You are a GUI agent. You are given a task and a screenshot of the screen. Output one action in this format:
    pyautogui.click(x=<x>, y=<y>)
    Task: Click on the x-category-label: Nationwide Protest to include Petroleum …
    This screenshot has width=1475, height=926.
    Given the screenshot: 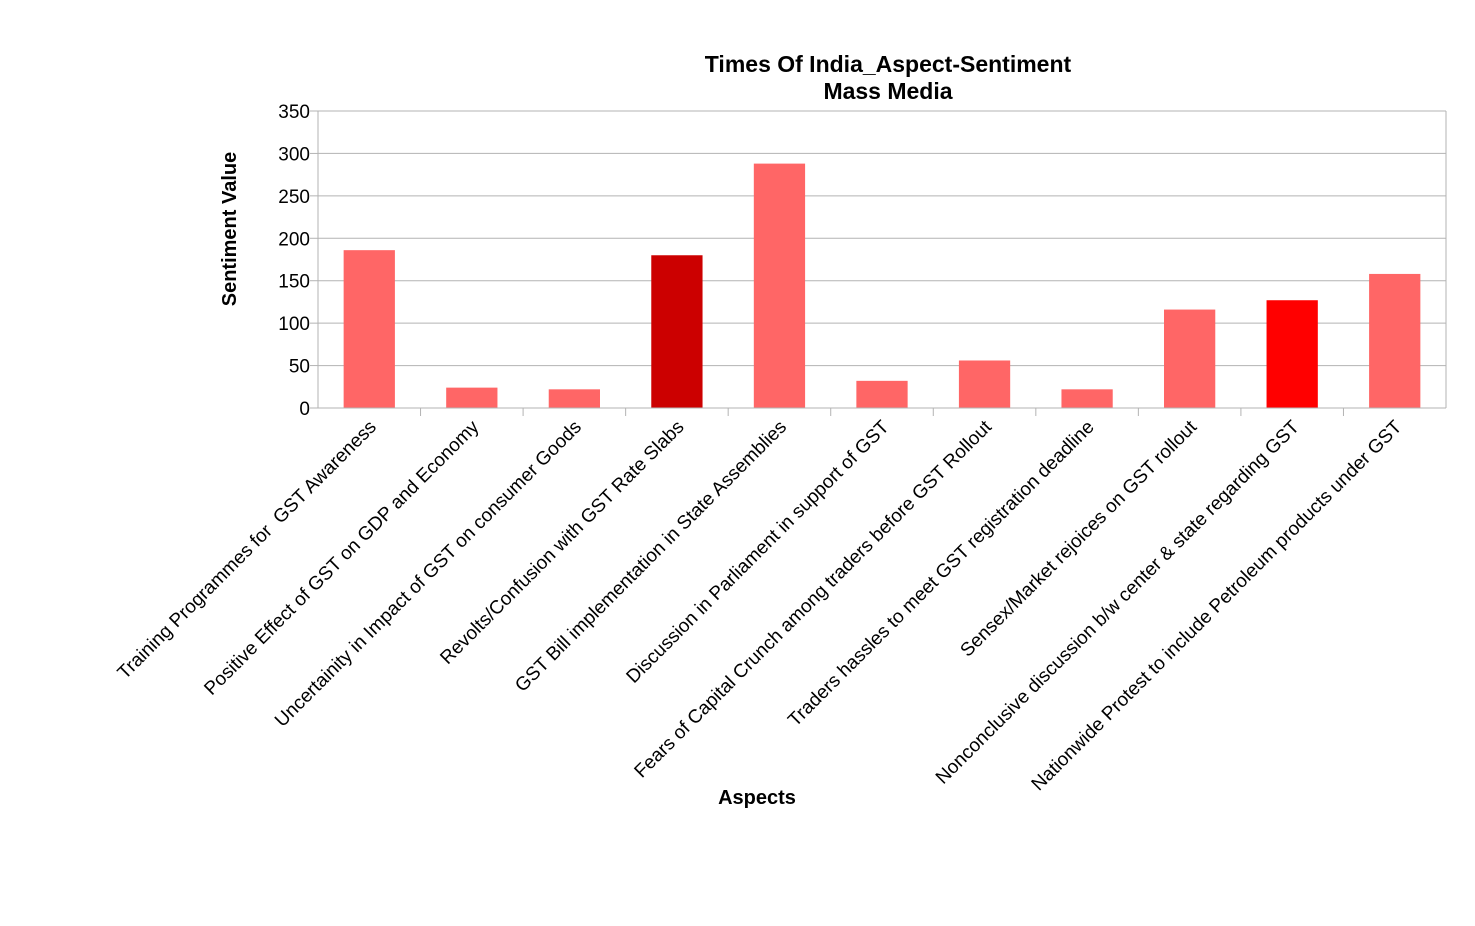 What is the action you would take?
    pyautogui.click(x=1217, y=605)
    